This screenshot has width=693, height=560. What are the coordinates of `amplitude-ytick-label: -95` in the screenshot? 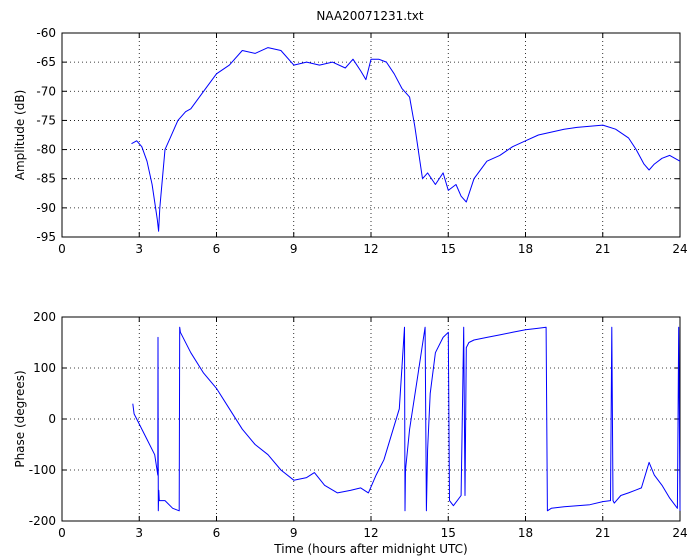 It's located at (46, 237).